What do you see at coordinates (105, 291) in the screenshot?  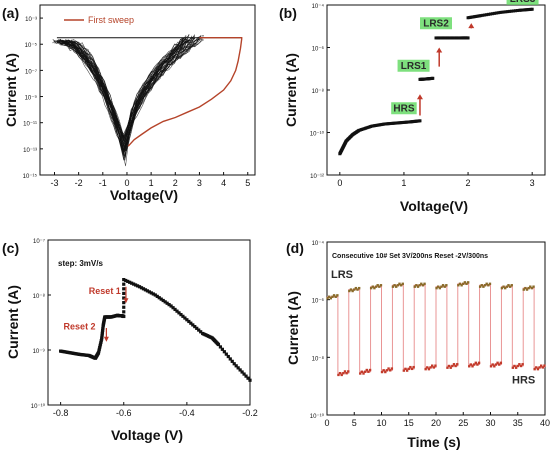 I see `panel-c-reset1-label: Reset 1` at bounding box center [105, 291].